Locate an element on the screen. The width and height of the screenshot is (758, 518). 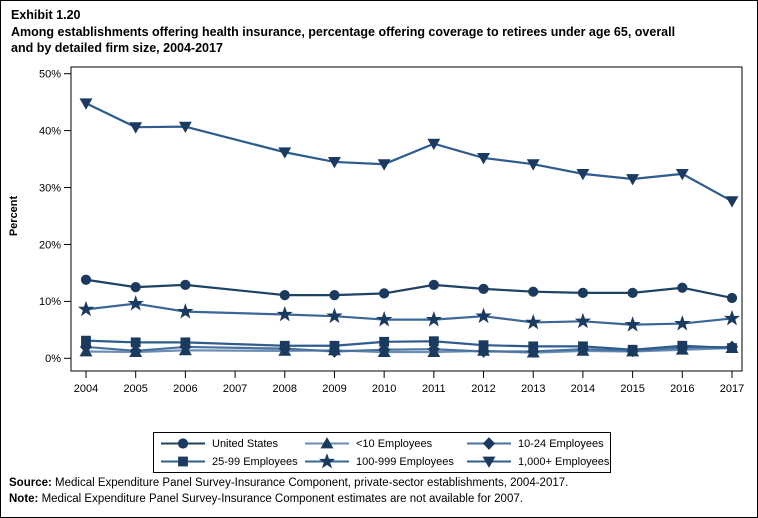
legend-item-10-24-employees: 10-24 Employees is located at coordinates (536, 443).